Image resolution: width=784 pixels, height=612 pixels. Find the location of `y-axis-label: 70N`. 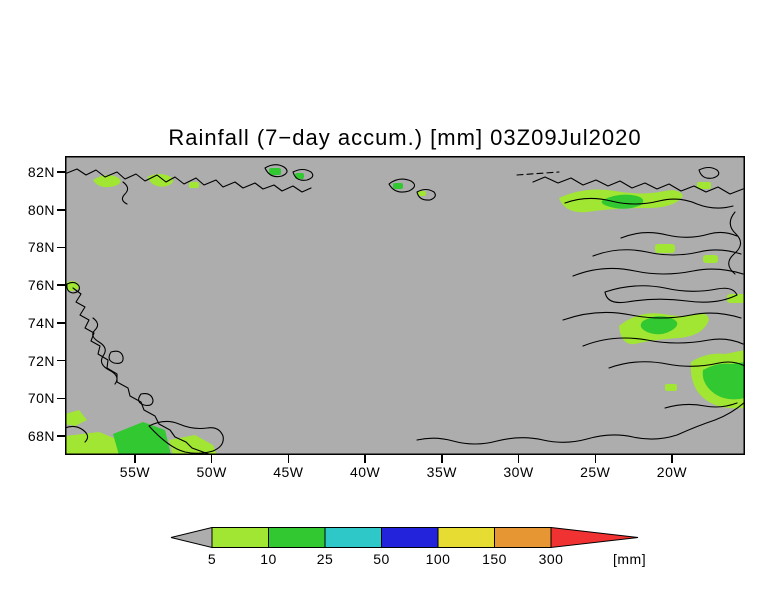

y-axis-label: 70N is located at coordinates (41, 398).